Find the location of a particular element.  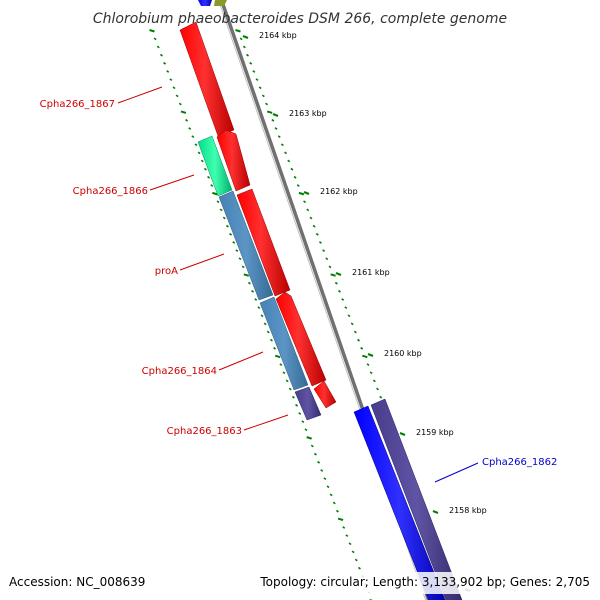

gene-cpha266-1862-slate is located at coordinates (416, 499).